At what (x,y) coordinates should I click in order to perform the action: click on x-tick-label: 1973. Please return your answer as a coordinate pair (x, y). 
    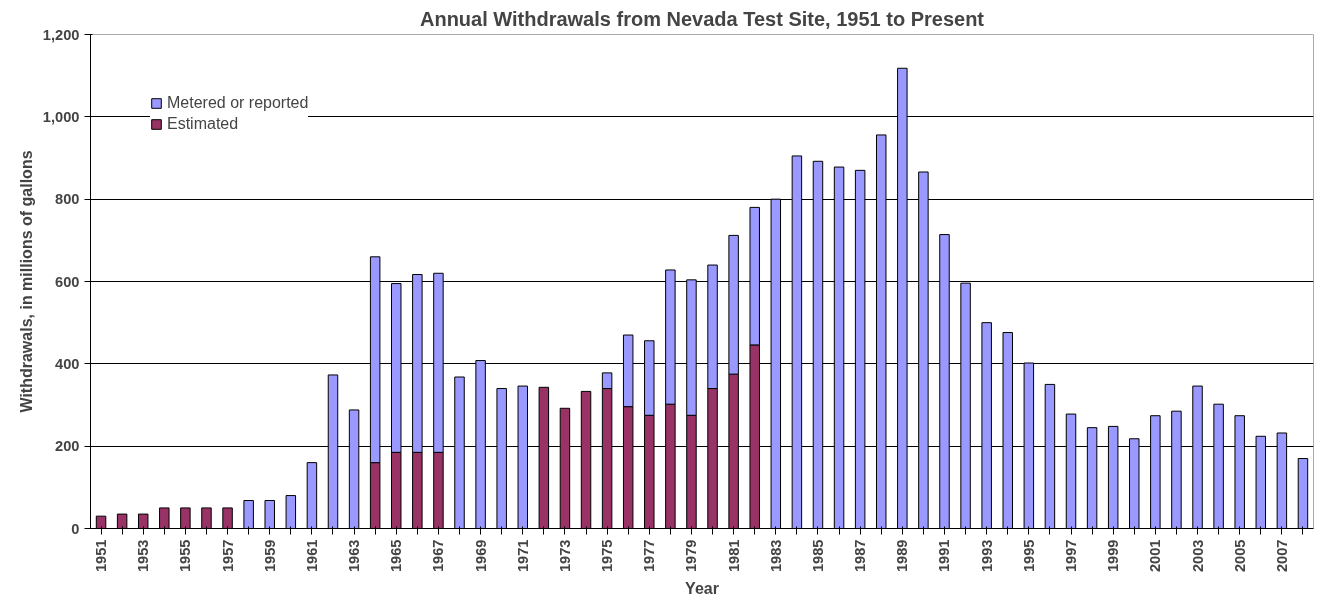
    Looking at the image, I should click on (564, 556).